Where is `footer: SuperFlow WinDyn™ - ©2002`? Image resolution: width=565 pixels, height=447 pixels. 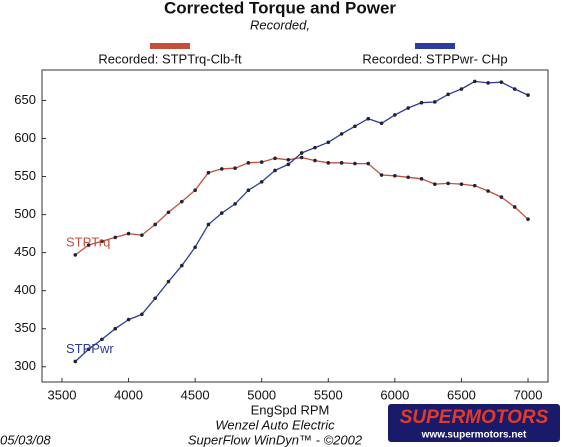
footer: SuperFlow WinDyn™ - ©2002 is located at coordinates (275, 439).